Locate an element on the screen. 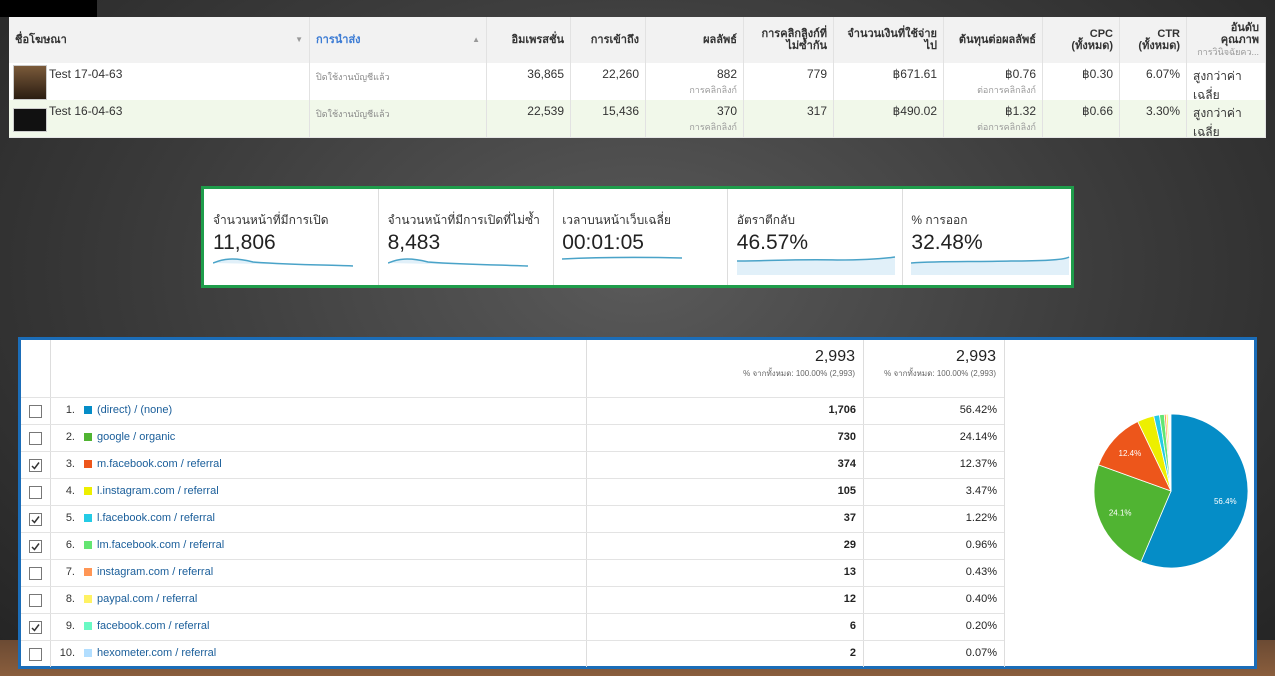 This screenshot has width=1275, height=676. row-rank: 2. is located at coordinates (70, 437).